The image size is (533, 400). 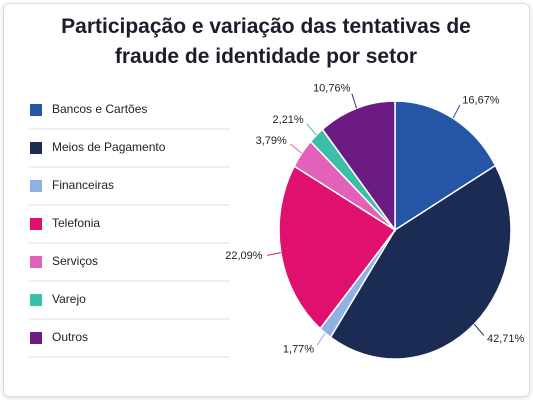 I want to click on legend-label: Bancos e Cartões, so click(x=99, y=109).